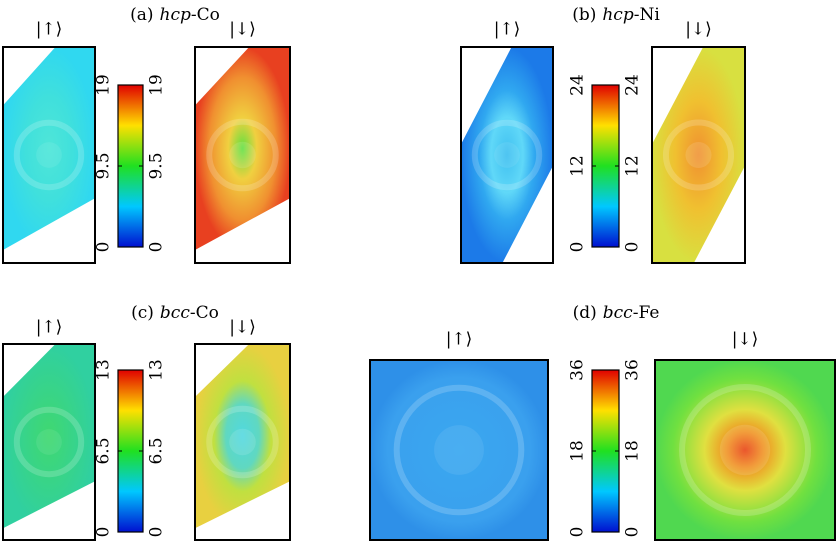  I want to click on panel-title: (b) hcp-Ni, so click(616, 15).